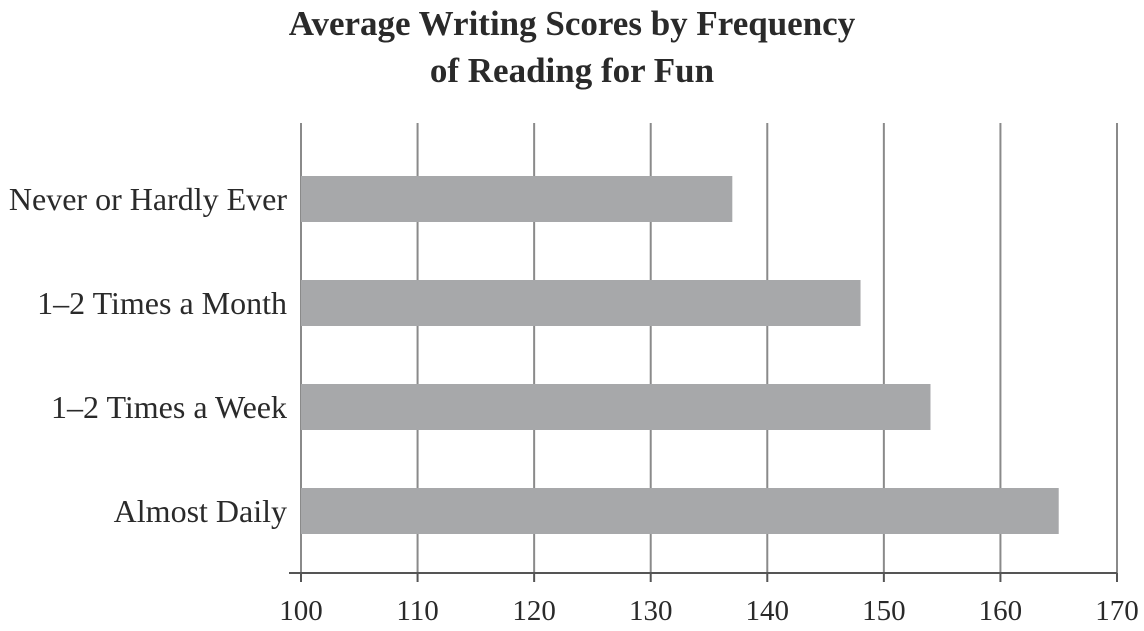  I want to click on chart-title-line-2: of Reading for Fun, so click(572, 70).